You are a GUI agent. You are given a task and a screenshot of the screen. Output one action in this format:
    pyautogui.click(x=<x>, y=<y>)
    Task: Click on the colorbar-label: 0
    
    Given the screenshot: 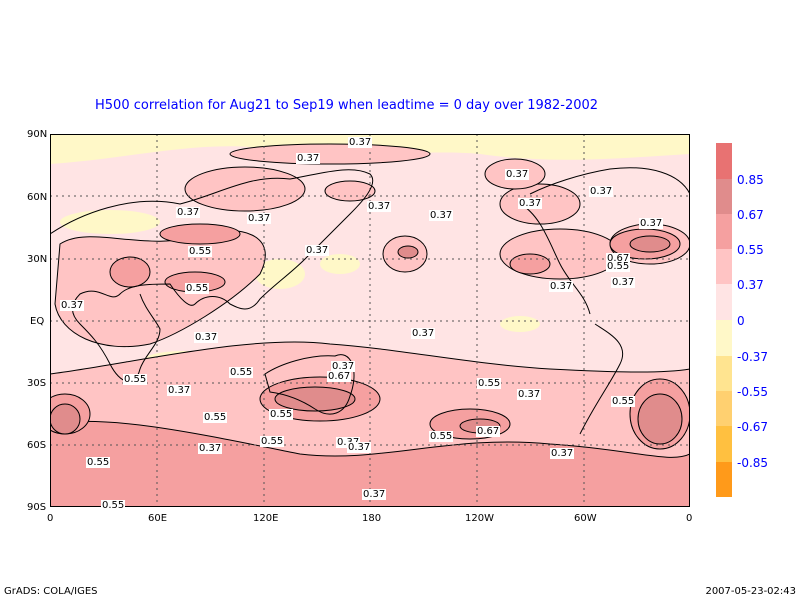 What is the action you would take?
    pyautogui.click(x=741, y=321)
    